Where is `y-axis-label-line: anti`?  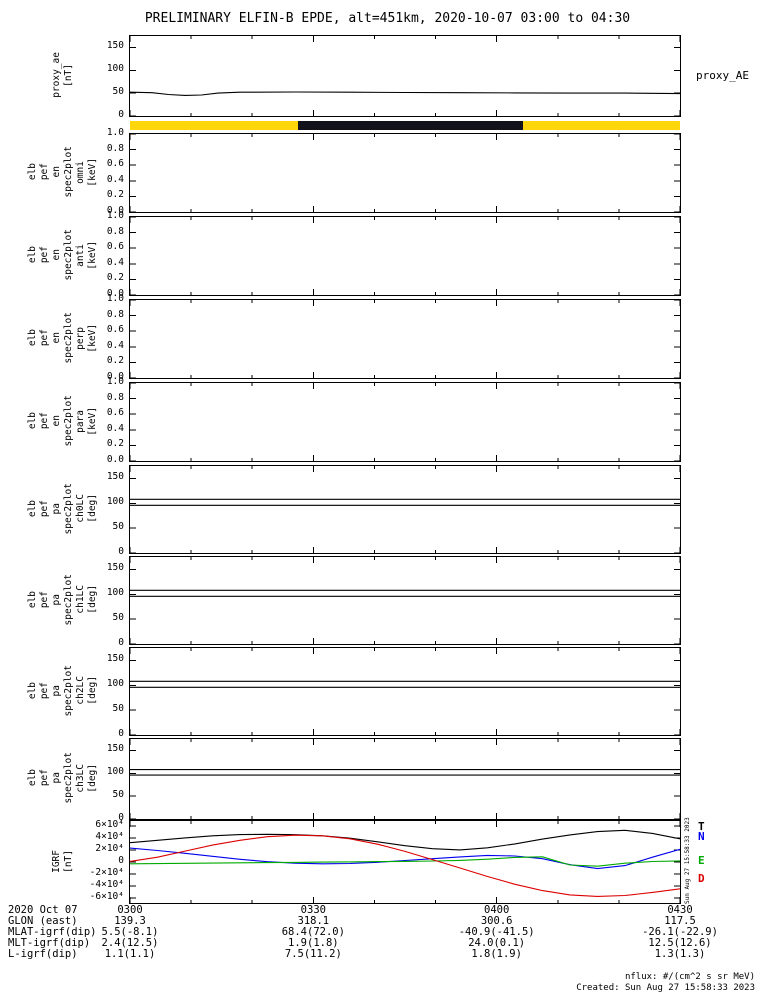
y-axis-label-line: anti is located at coordinates (80, 255).